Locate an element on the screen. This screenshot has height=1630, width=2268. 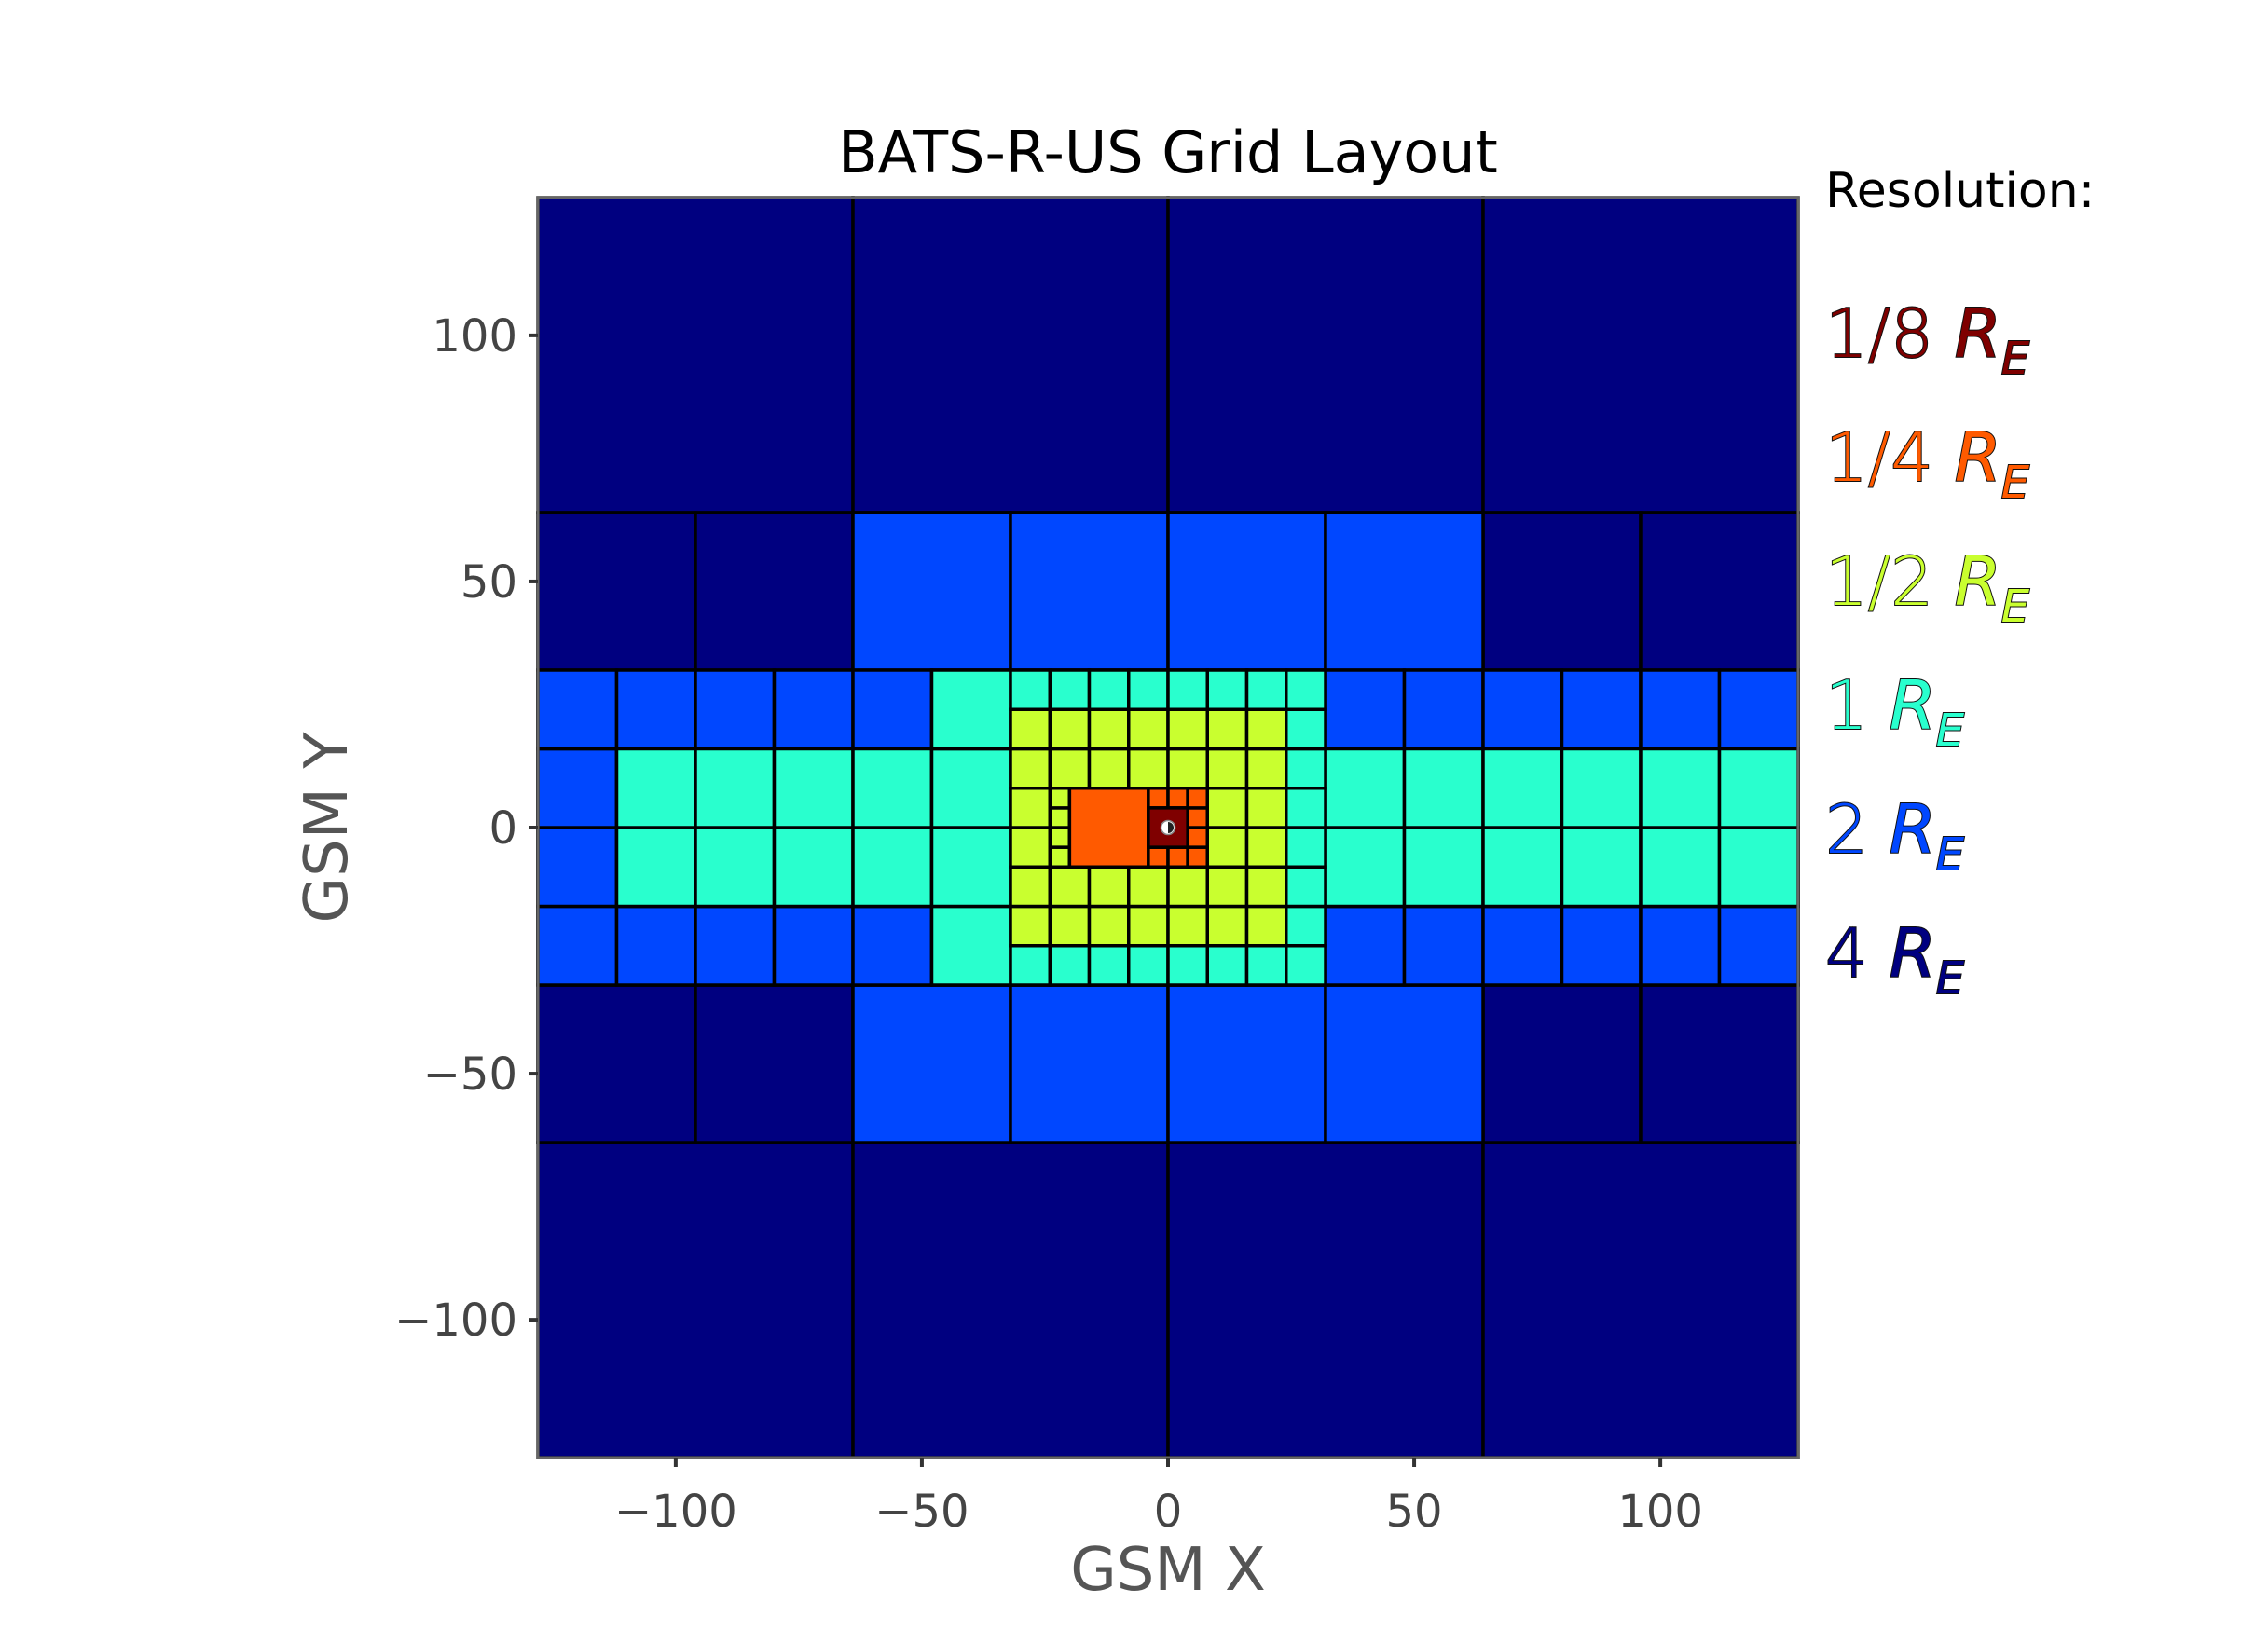
x-tick-label: 0 is located at coordinates (1169, 1512).